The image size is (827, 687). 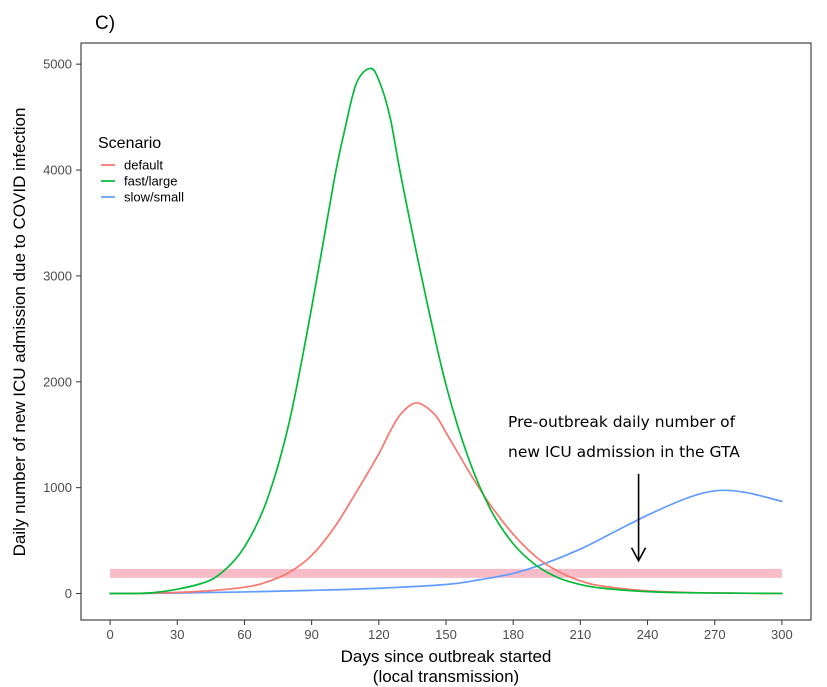 I want to click on x-tick-label: 60, so click(x=244, y=634).